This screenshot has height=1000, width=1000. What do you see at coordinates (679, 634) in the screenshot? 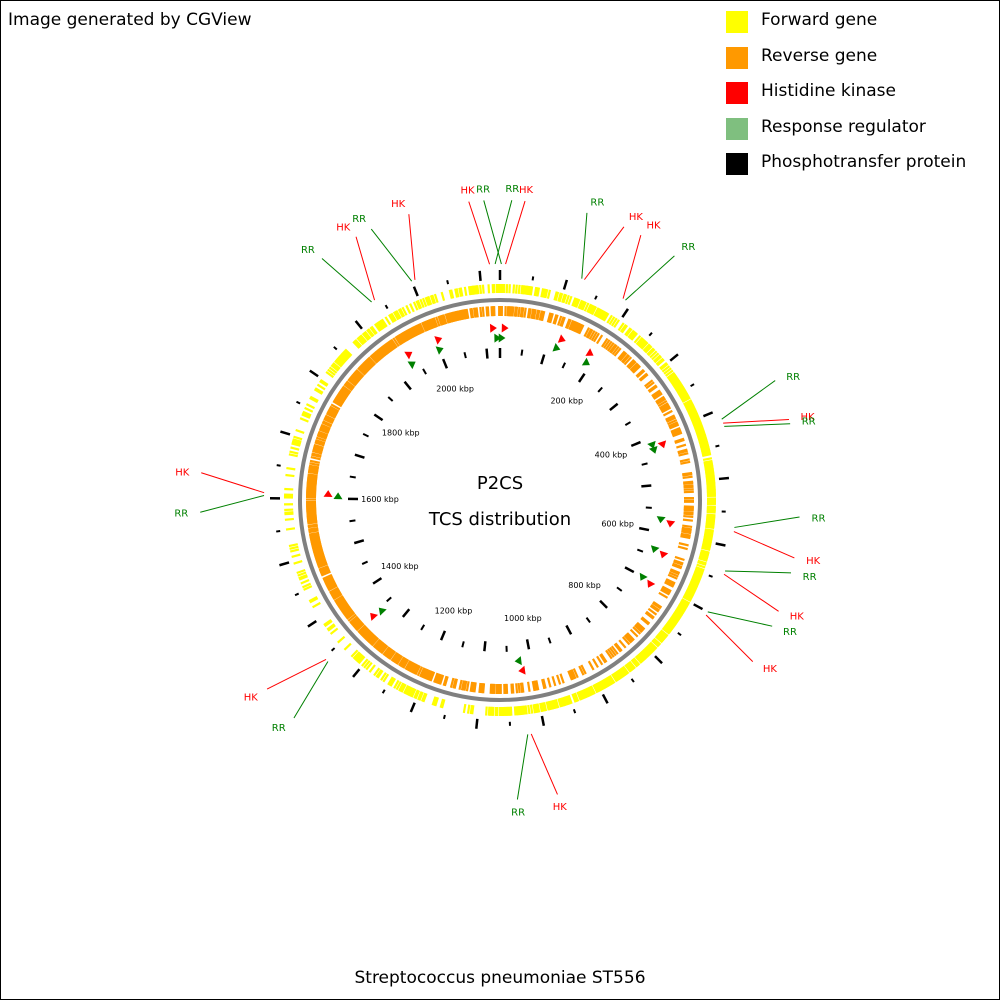
I see `outer-minor-tick` at bounding box center [679, 634].